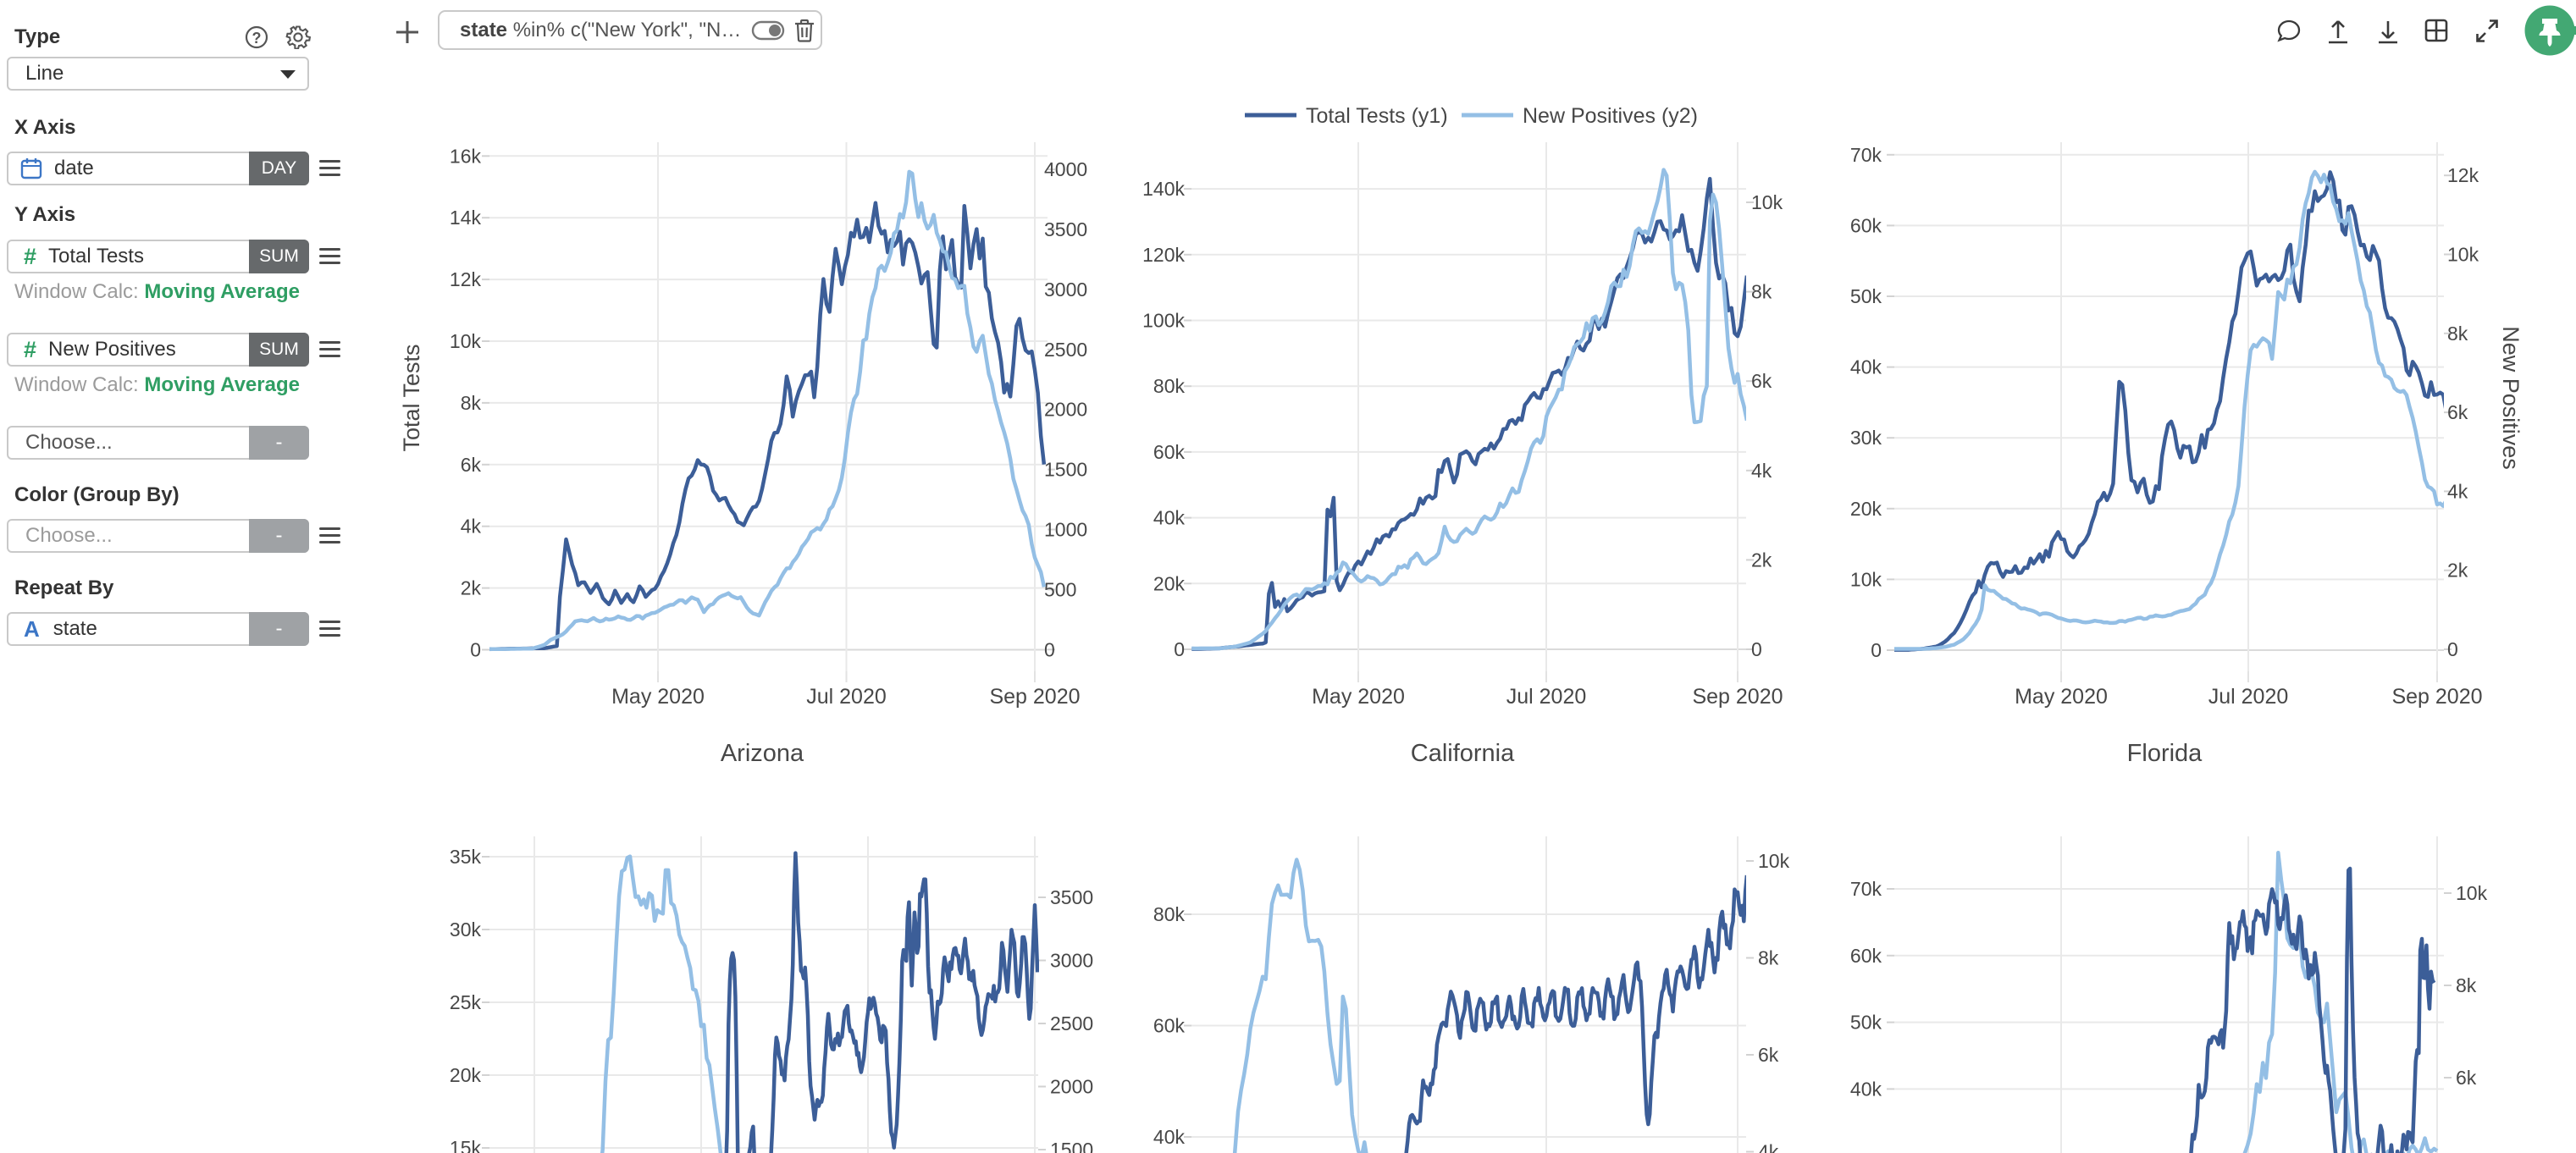  Describe the element at coordinates (466, 1002) in the screenshot. I see `svg-text: 25k` at that location.